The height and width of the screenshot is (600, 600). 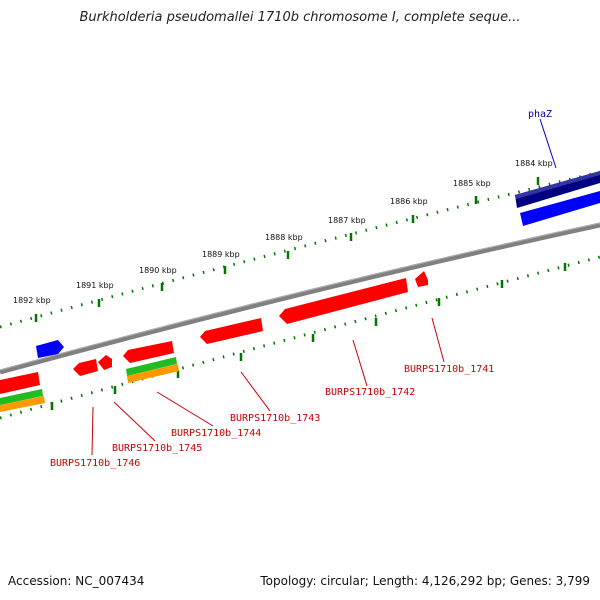 What do you see at coordinates (557, 185) in the screenshot?
I see `gene-phaZ-shade` at bounding box center [557, 185].